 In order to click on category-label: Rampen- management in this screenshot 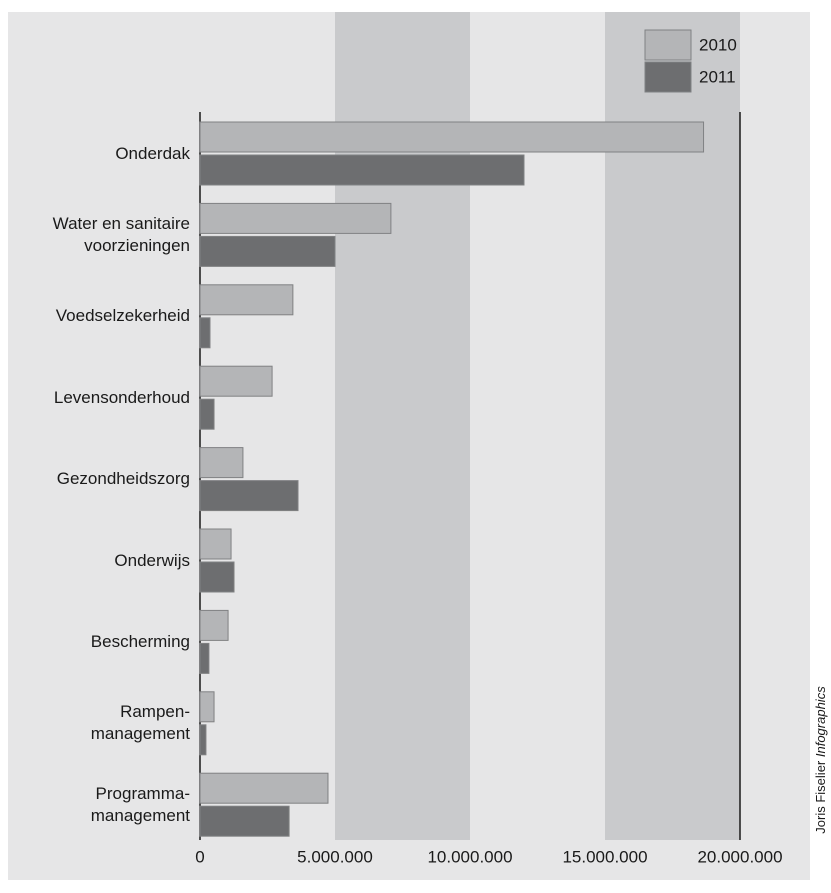, I will do `click(140, 723)`.